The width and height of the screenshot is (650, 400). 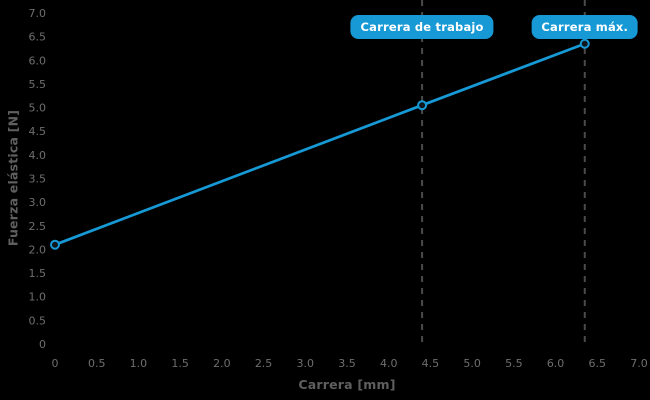 I want to click on annotation-badge-max-stroke: Carrera máx., so click(x=585, y=27).